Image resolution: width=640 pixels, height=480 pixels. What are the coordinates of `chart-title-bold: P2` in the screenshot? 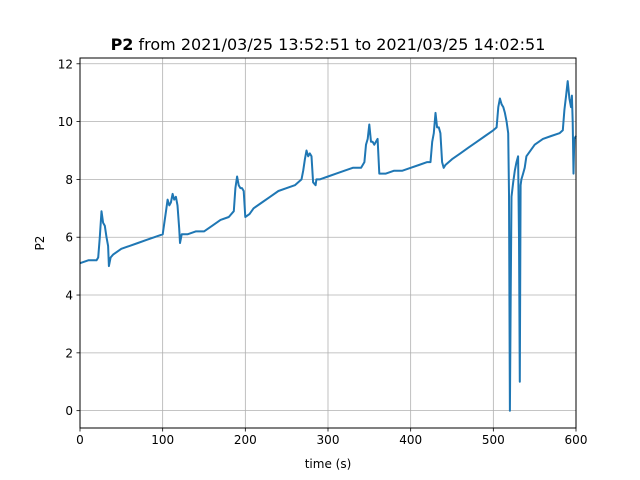 It's located at (122, 44).